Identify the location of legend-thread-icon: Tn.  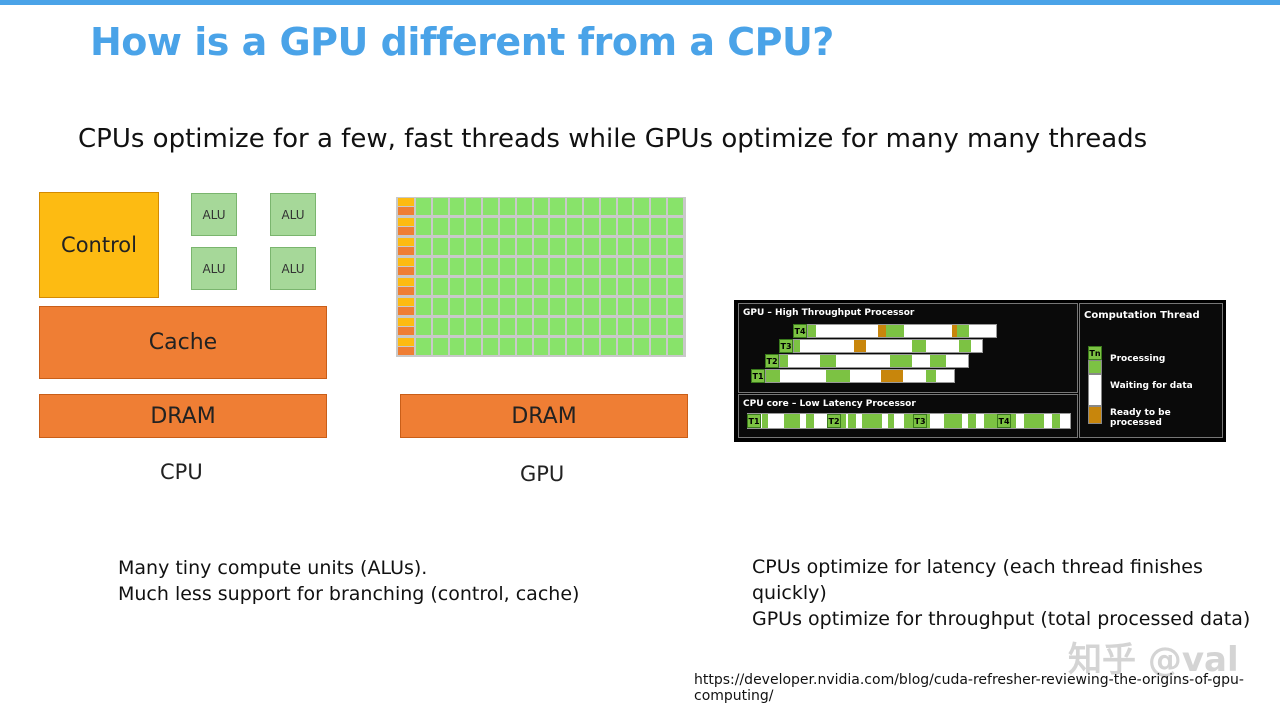
(1095, 353).